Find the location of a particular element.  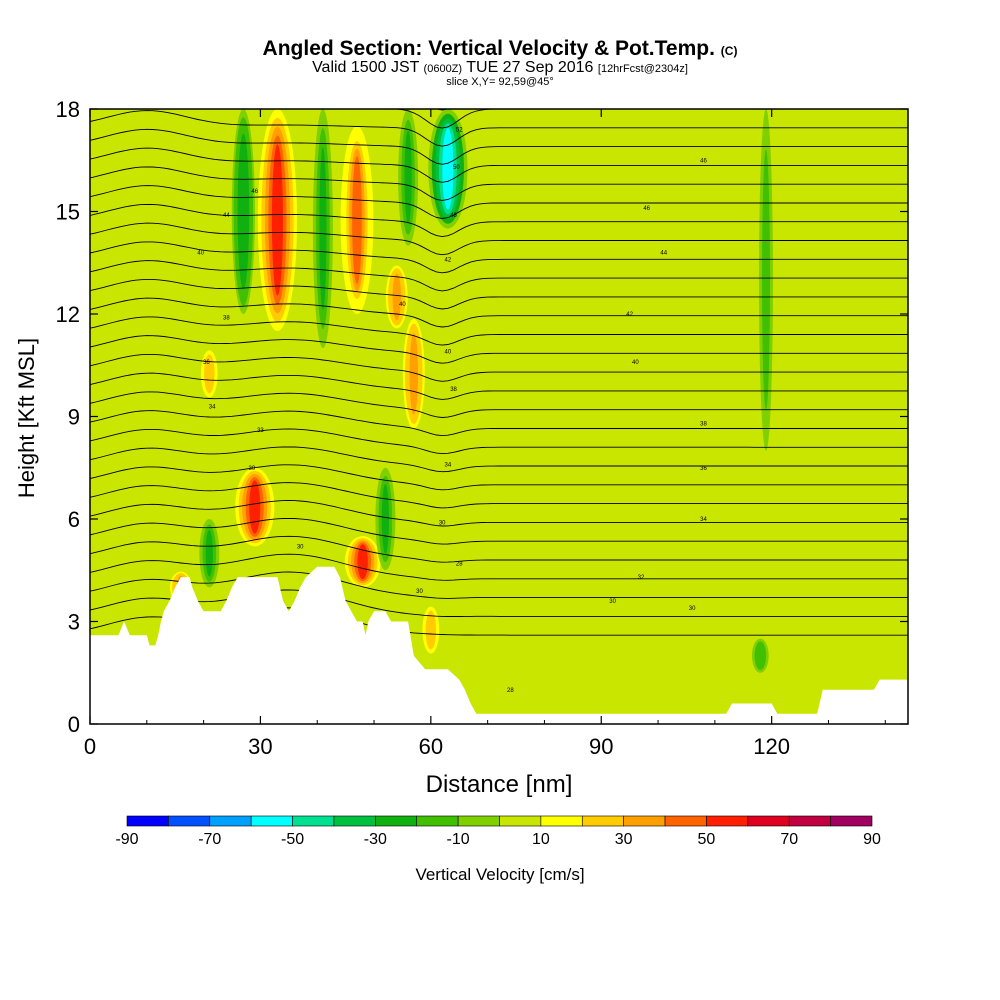

valid-time: Valid 1500 JST is located at coordinates (366, 67).